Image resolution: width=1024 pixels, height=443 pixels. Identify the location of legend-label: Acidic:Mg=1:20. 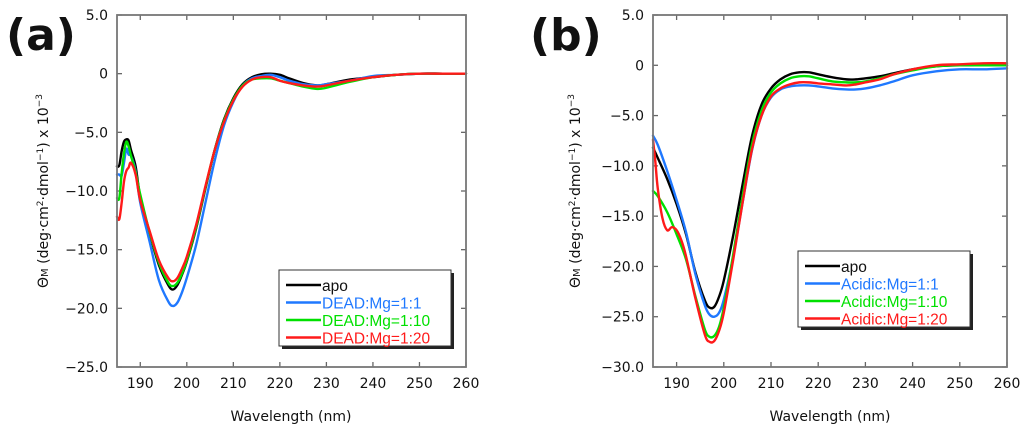
(894, 320).